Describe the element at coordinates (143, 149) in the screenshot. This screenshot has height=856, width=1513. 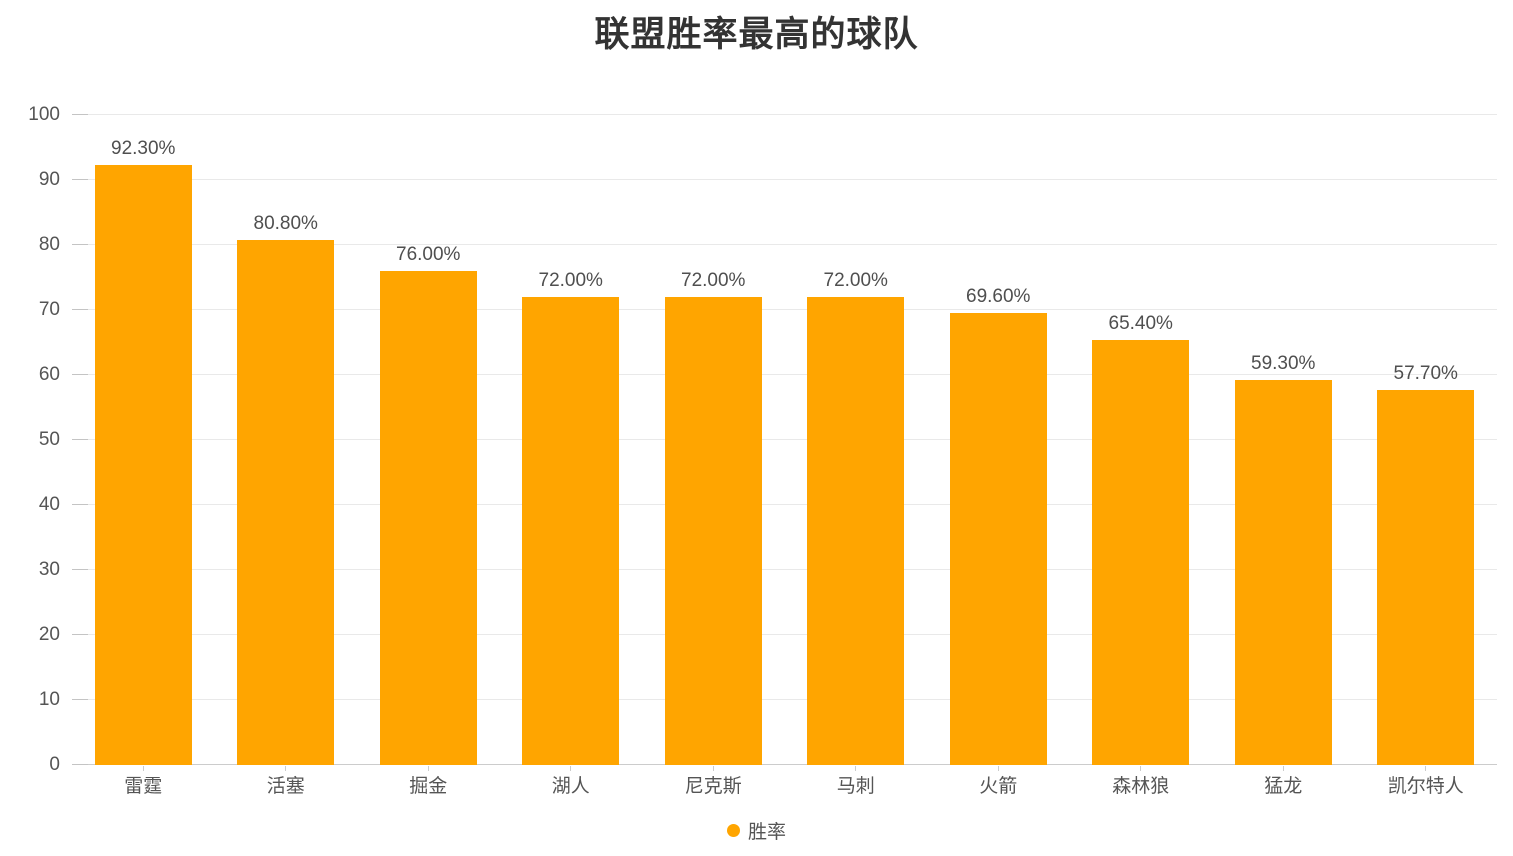
I see `bar-value-label: 92.30%` at that location.